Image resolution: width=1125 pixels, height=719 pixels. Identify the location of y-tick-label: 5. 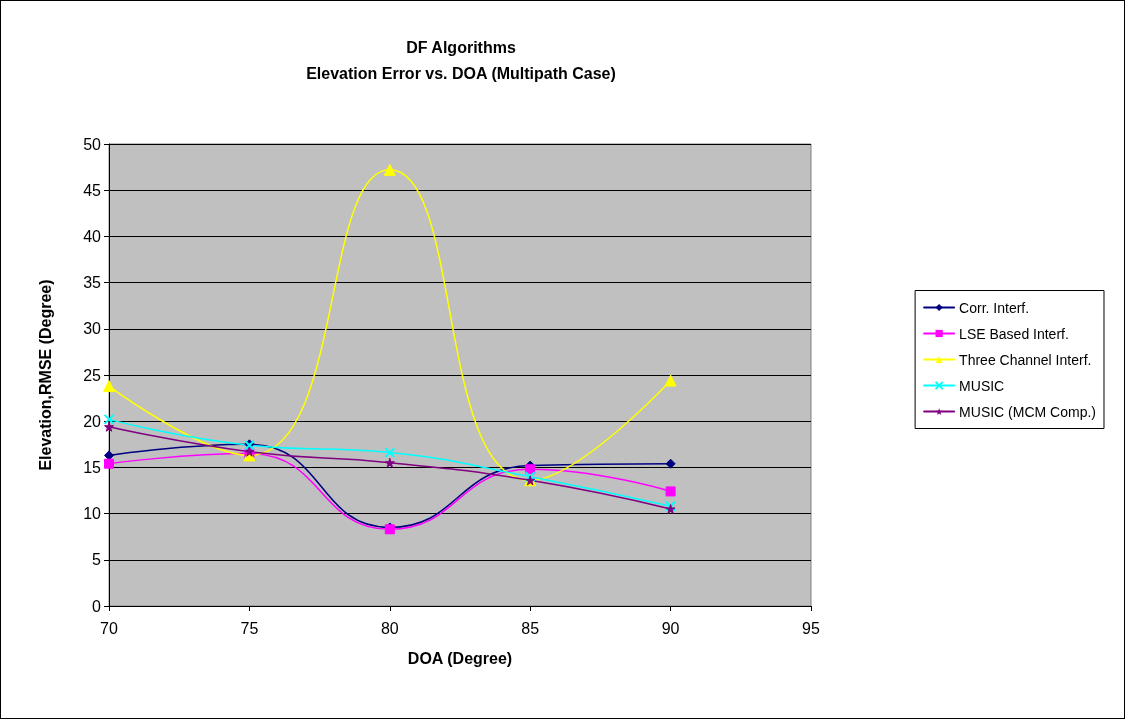
(97, 560).